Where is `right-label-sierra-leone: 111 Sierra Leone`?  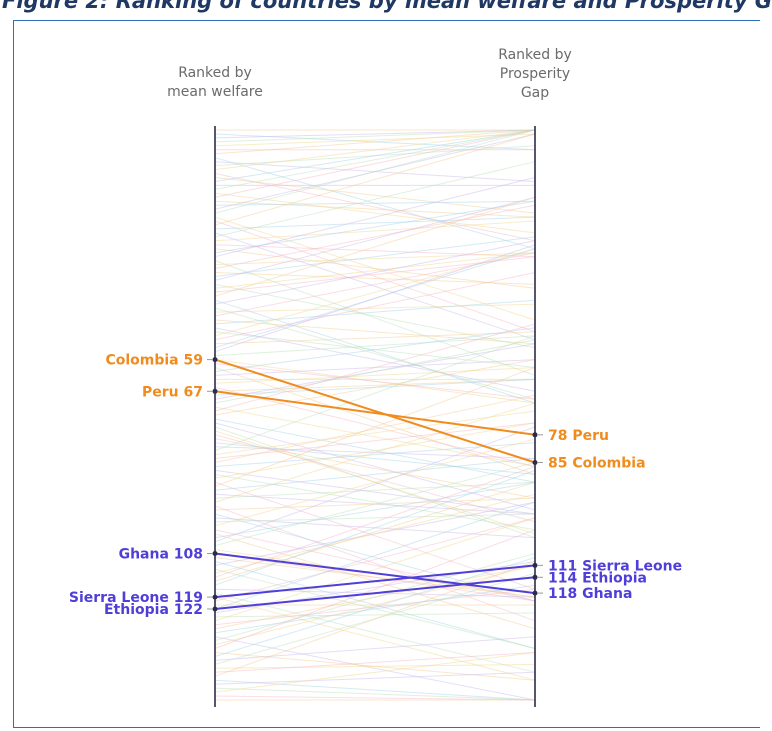
right-label-sierra-leone: 111 Sierra Leone is located at coordinates (615, 566).